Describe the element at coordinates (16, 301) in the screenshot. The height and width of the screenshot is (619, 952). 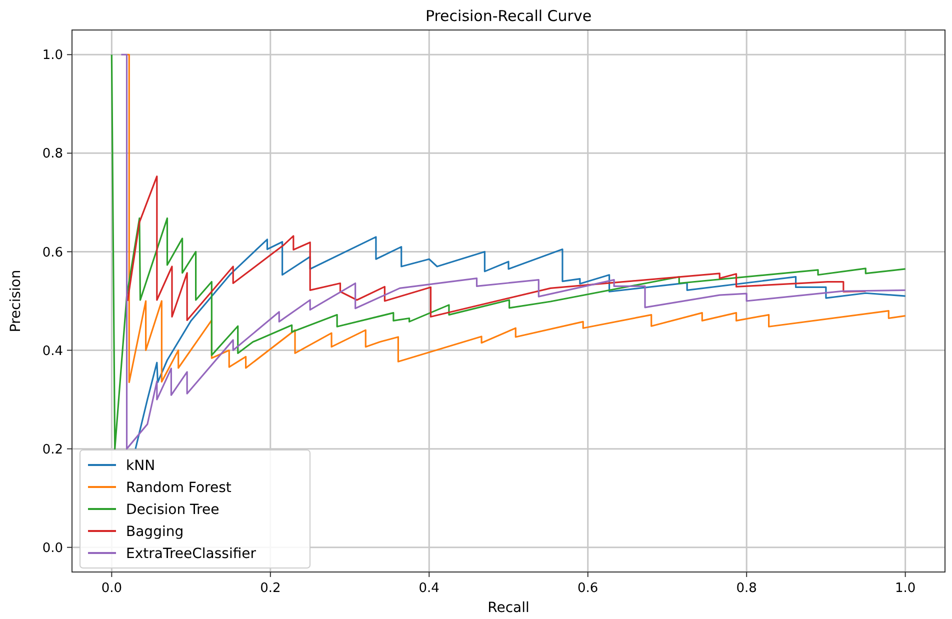
I see `y-axis-title: Precision` at that location.